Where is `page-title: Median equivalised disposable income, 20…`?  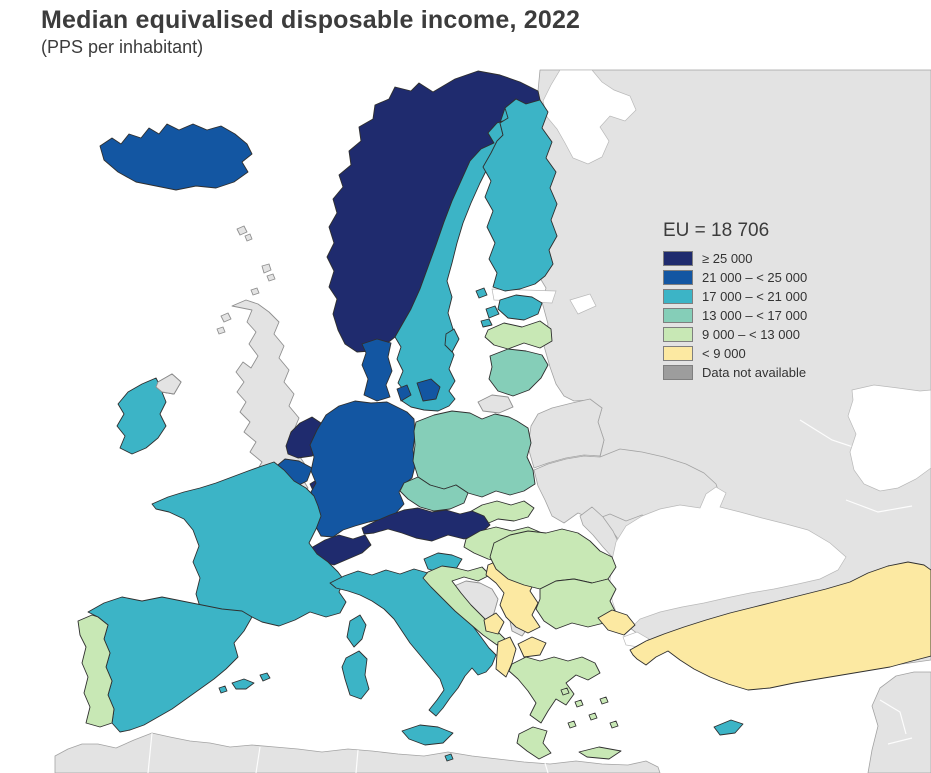 page-title: Median equivalised disposable income, 20… is located at coordinates (311, 20).